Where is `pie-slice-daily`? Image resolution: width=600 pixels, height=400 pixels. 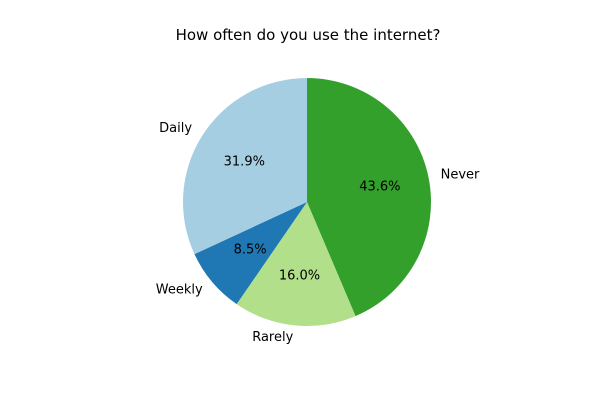
pie-slice-daily is located at coordinates (244, 166).